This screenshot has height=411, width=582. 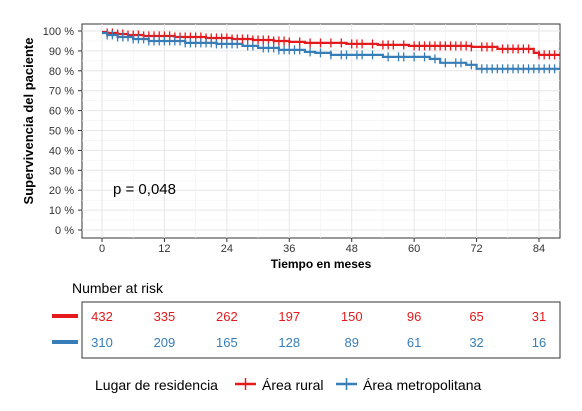 I want to click on risk-value: 165, so click(x=227, y=342).